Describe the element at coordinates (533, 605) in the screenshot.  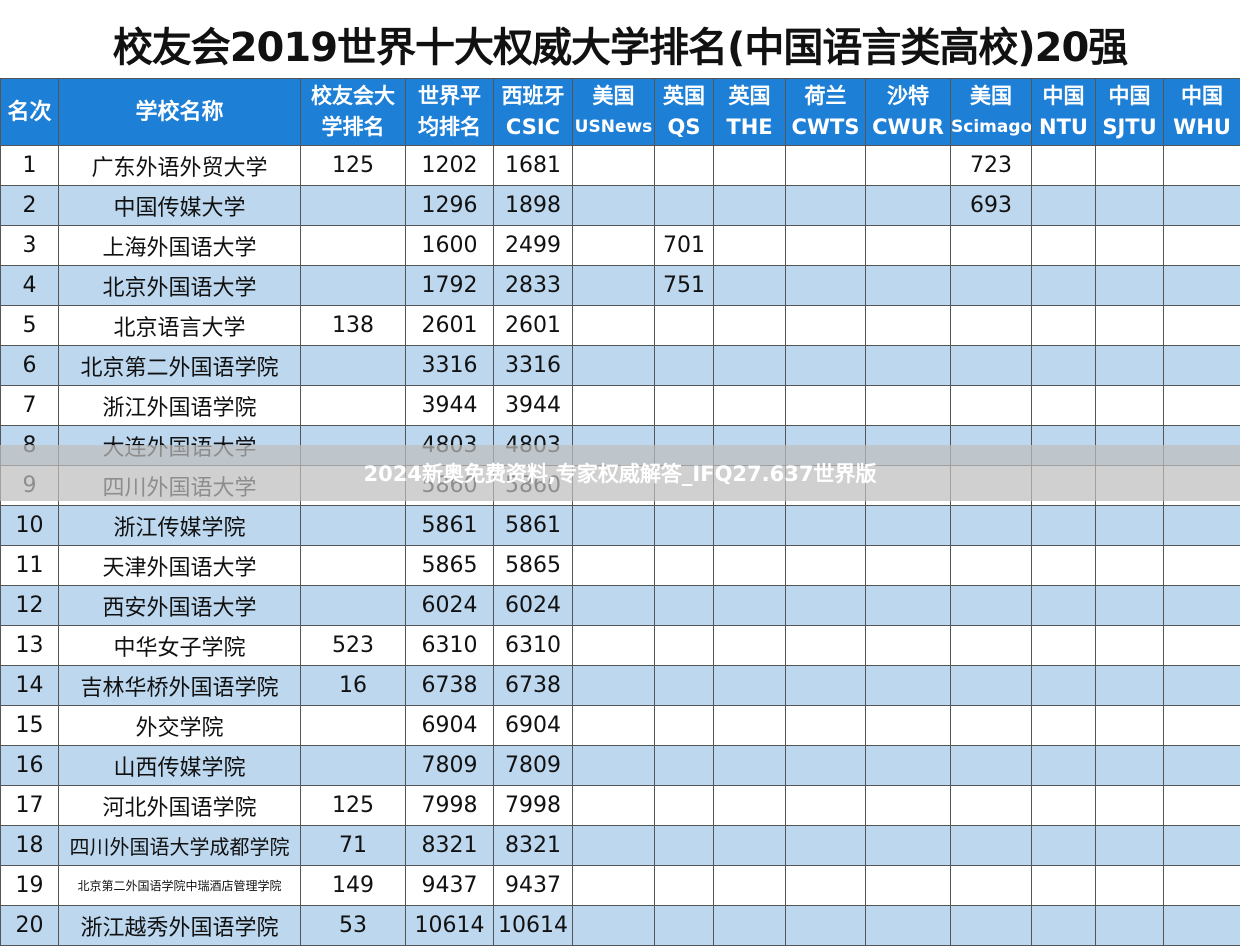
I see `table-cell: 6024` at that location.